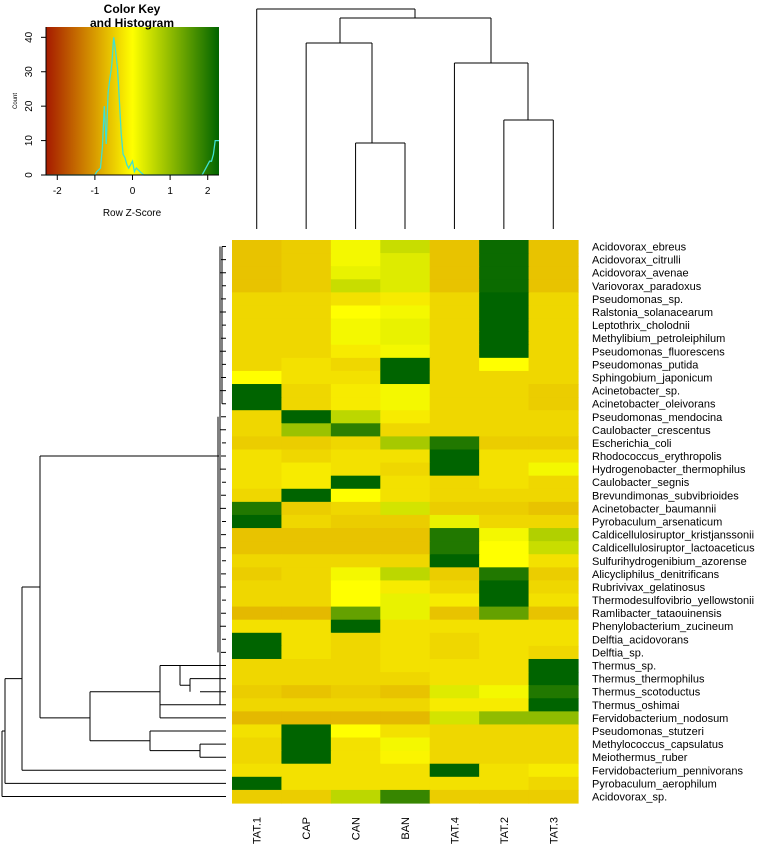 The width and height of the screenshot is (773, 853). Describe the element at coordinates (631, 444) in the screenshot. I see `row-label: Escherichia_coli` at that location.